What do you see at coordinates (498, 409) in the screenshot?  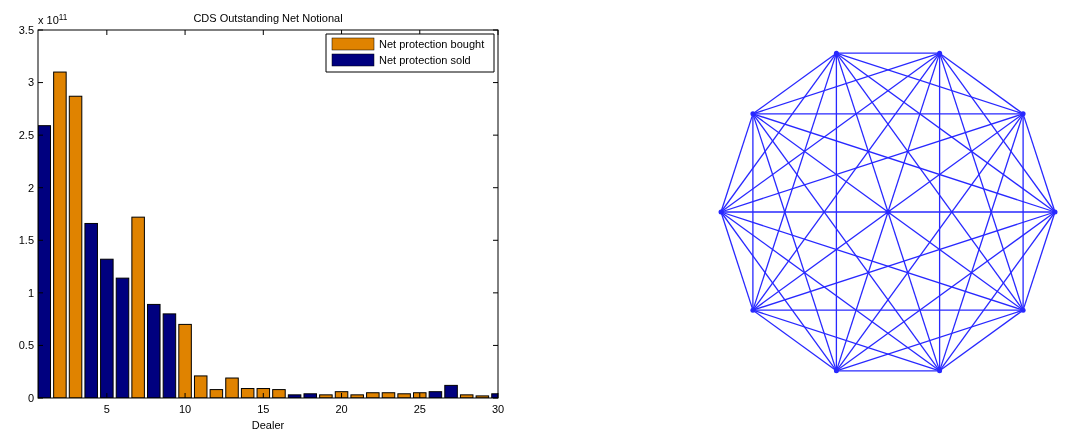 I see `x-tick-label: 30` at bounding box center [498, 409].